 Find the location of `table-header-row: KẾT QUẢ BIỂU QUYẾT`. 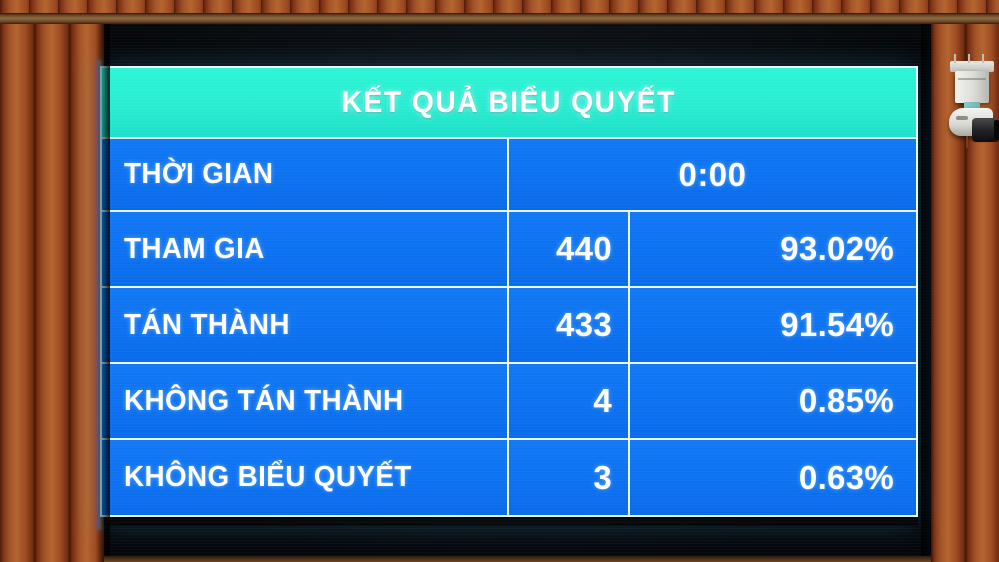

table-header-row: KẾT QUẢ BIỂU QUYẾT is located at coordinates (509, 101).